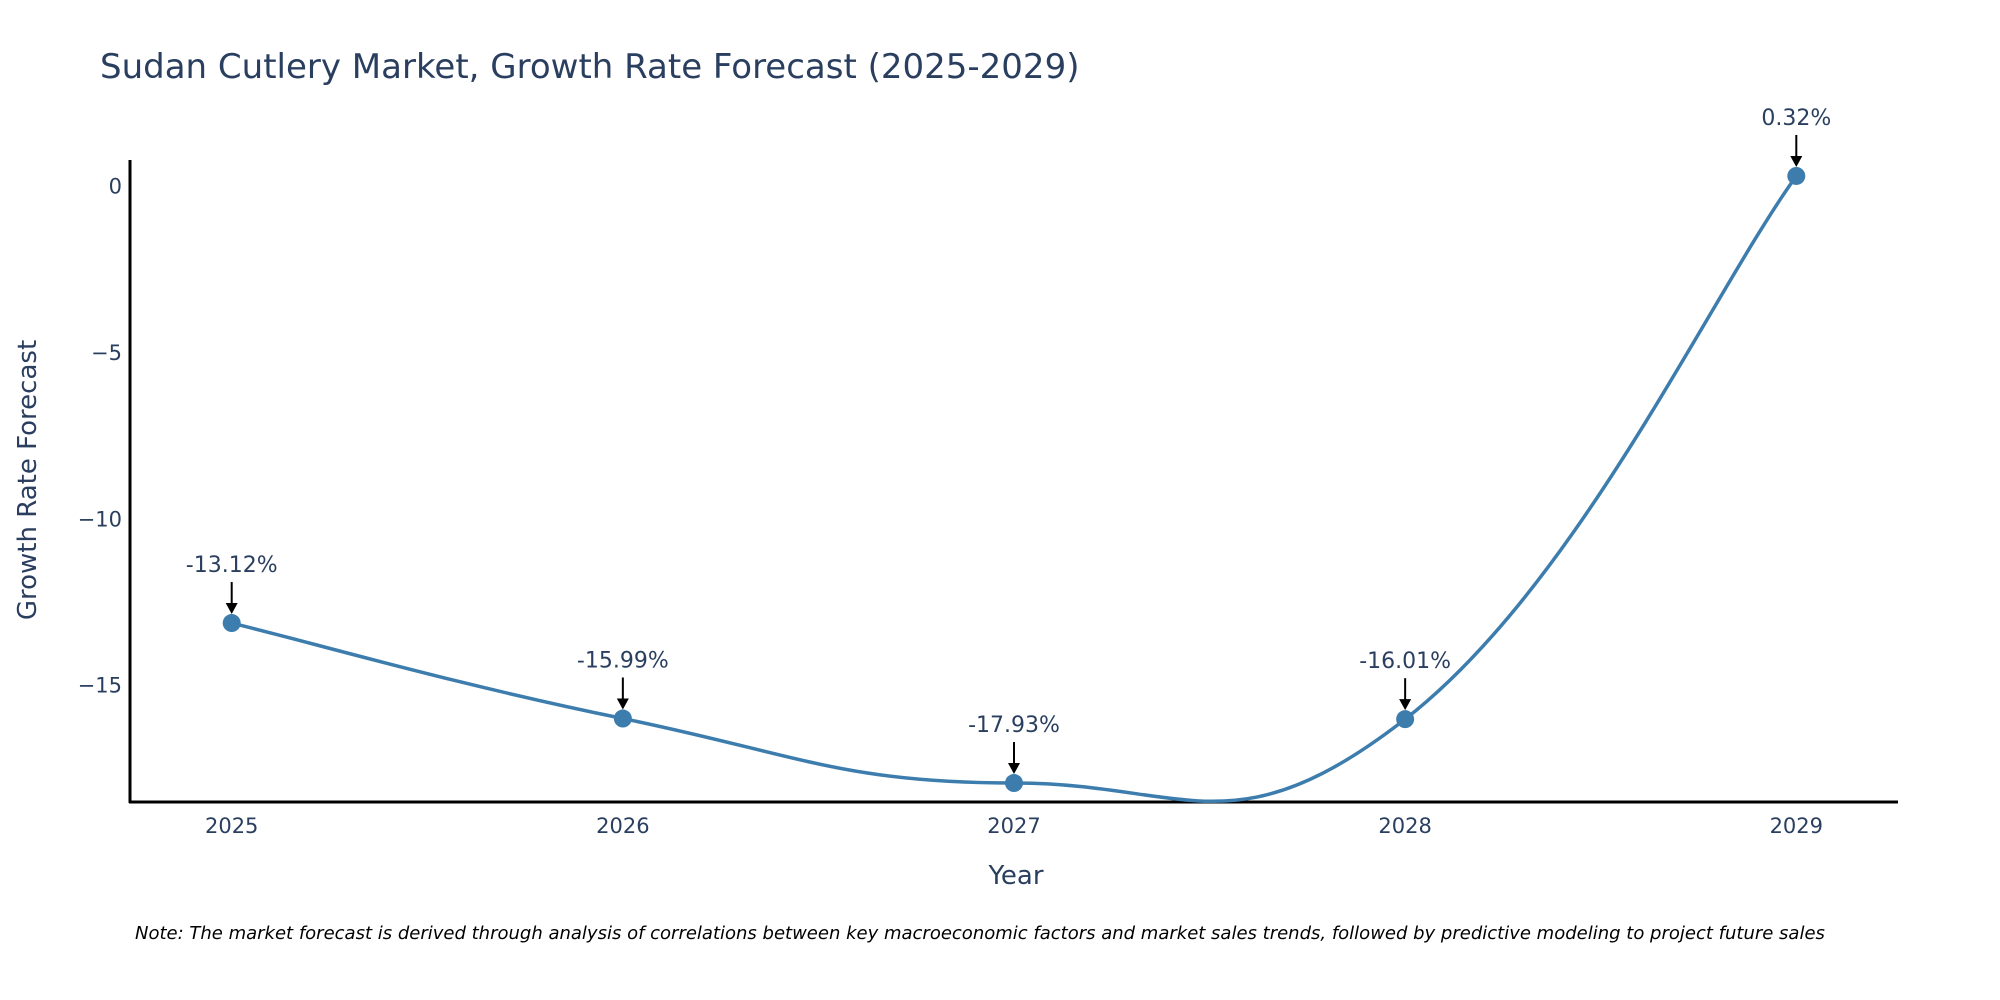  I want to click on y-tick-label: −10, so click(100, 519).